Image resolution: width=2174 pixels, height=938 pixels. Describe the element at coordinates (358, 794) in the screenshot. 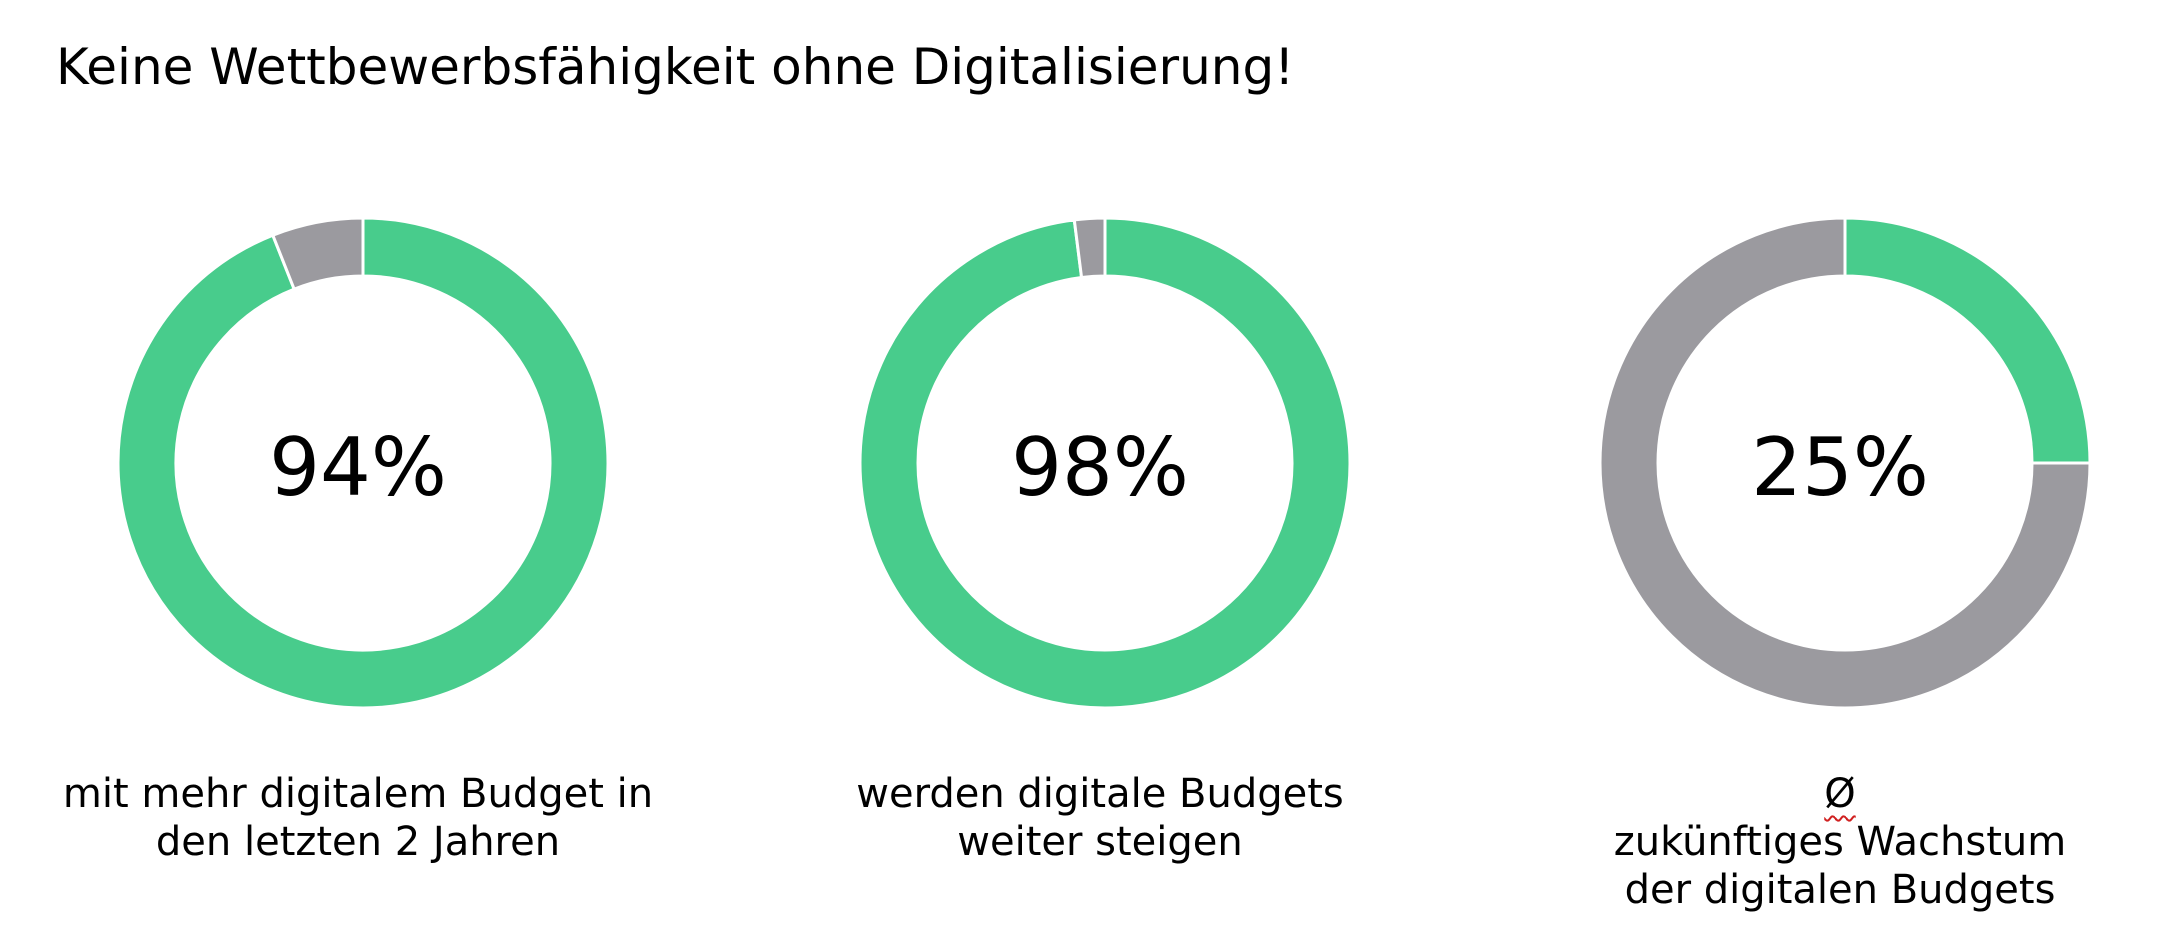

I see `caption-line: mit mehr digitalem Budget in` at that location.